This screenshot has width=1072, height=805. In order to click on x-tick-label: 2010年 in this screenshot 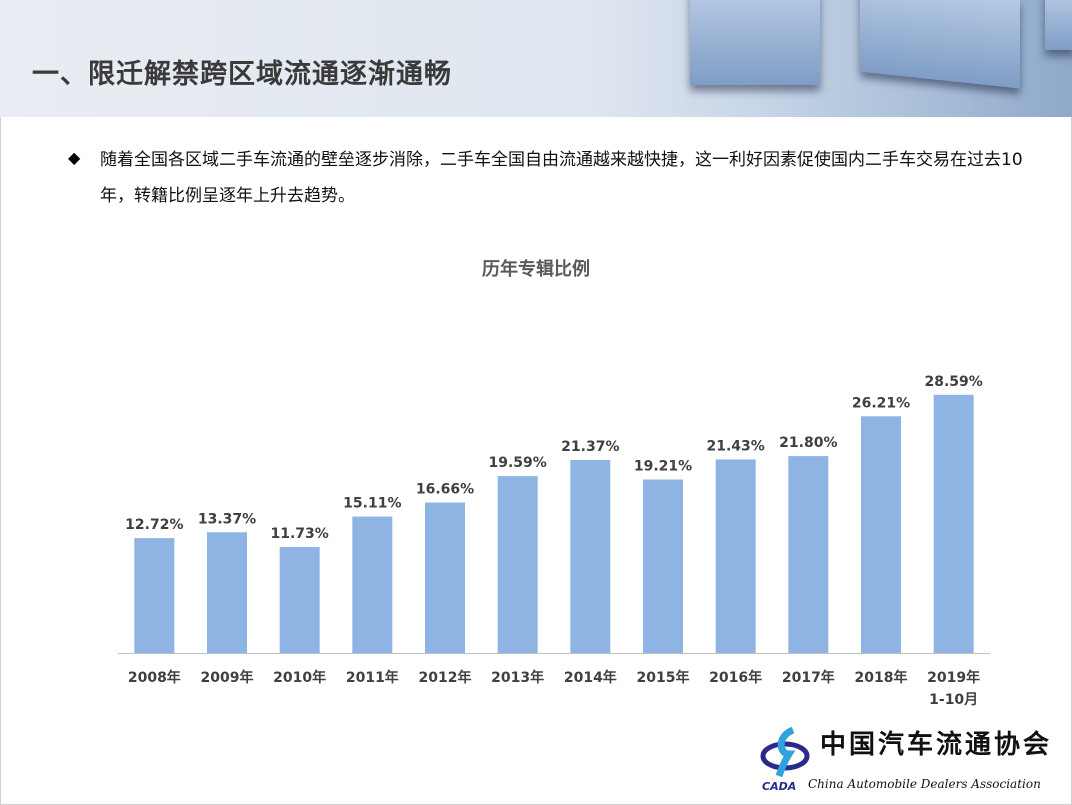, I will do `click(299, 677)`.